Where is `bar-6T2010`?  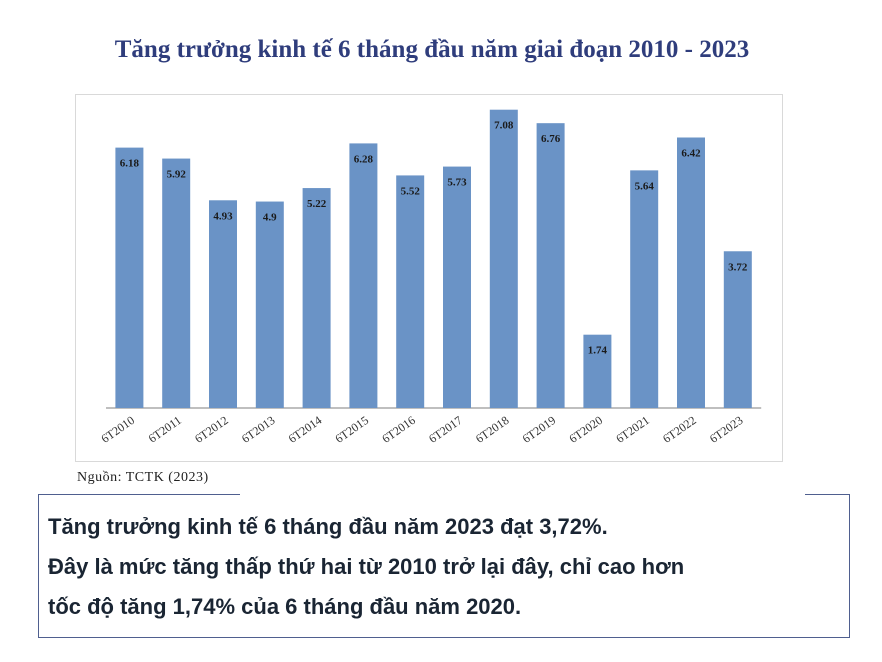 bar-6T2010 is located at coordinates (129, 277).